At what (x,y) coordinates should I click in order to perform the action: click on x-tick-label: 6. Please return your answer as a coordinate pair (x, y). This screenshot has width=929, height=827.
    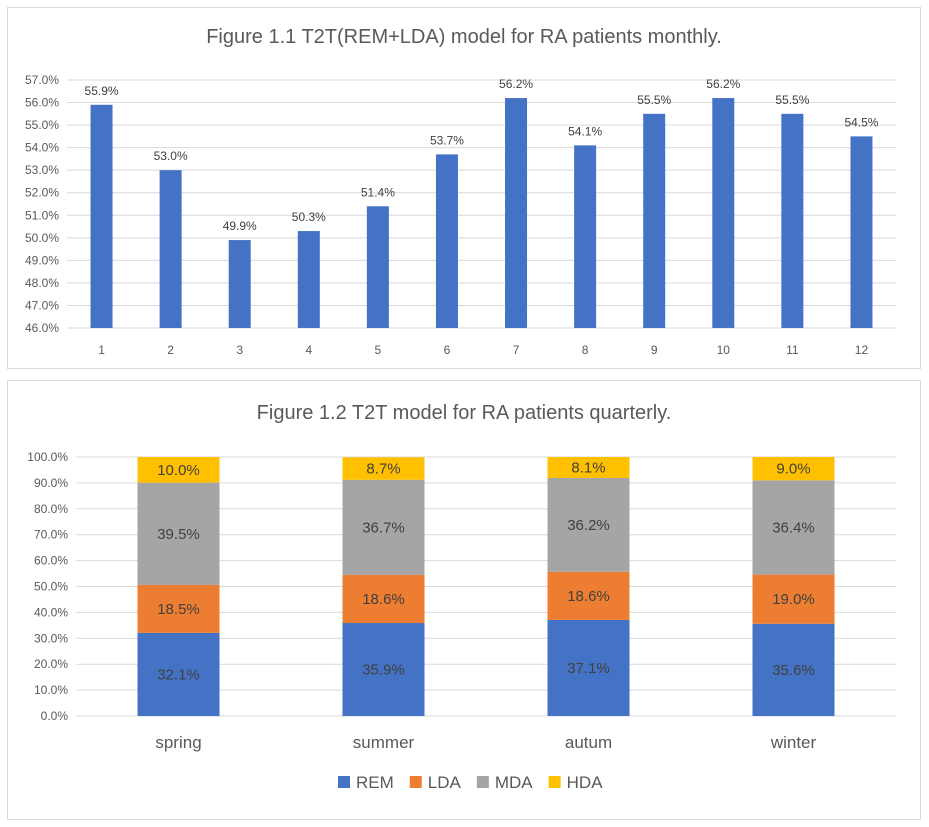
    Looking at the image, I should click on (447, 350).